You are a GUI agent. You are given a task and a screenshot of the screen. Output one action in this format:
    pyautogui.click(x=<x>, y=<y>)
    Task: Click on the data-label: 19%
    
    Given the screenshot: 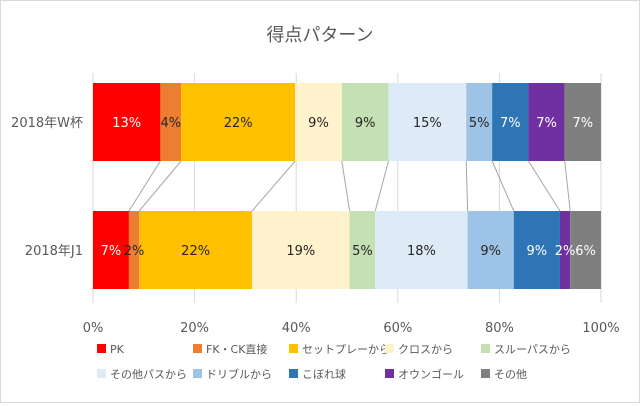 What is the action you would take?
    pyautogui.click(x=300, y=251)
    